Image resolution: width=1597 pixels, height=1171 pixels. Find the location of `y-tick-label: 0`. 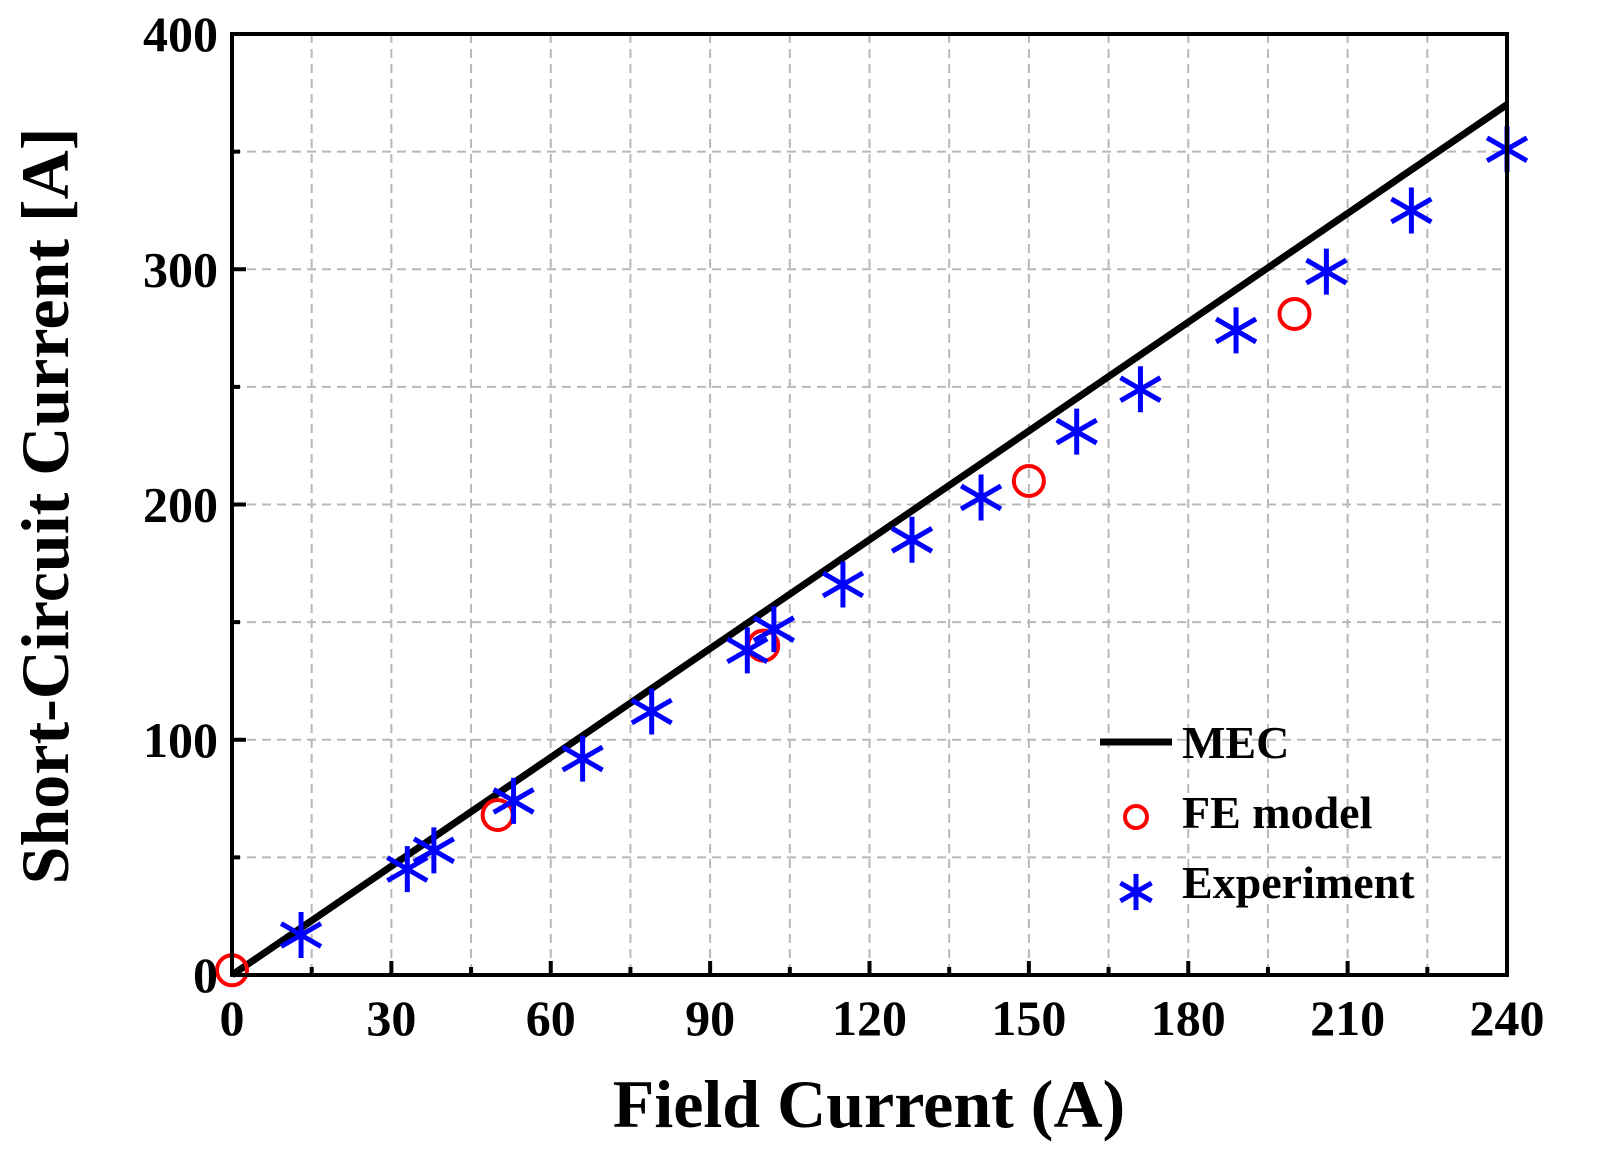

y-tick-label: 0 is located at coordinates (205, 975).